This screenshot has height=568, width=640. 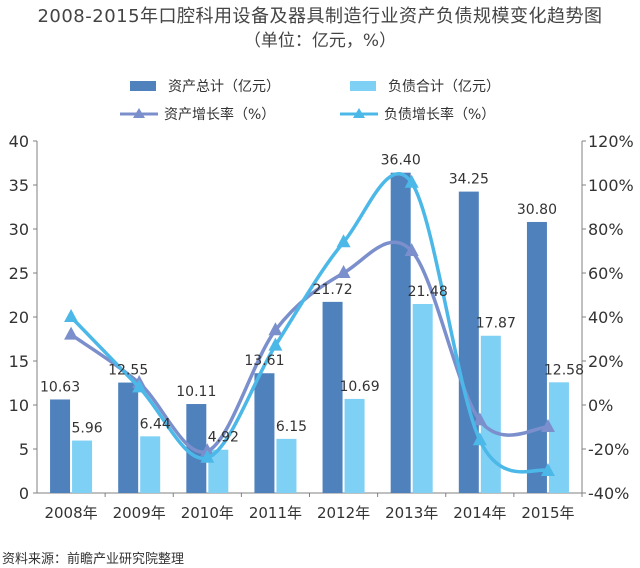 I want to click on y-left-tick-label: 40, so click(x=19, y=141).